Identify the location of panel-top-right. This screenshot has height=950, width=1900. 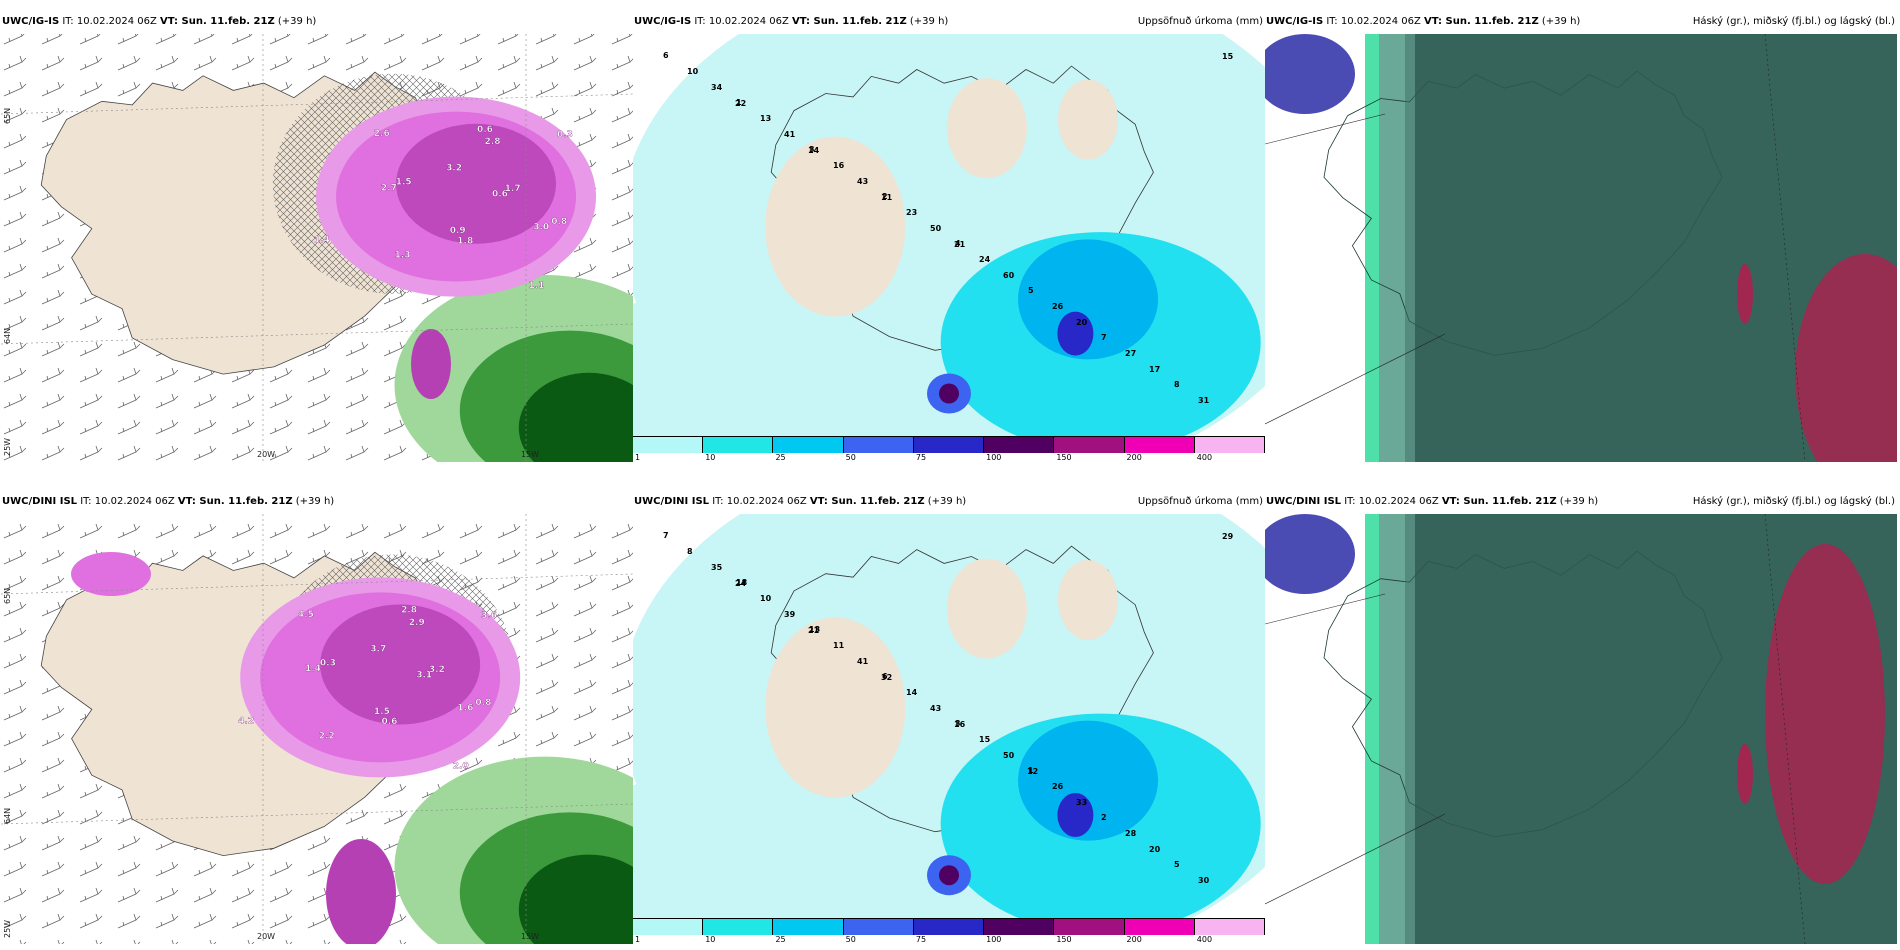
(1581, 248).